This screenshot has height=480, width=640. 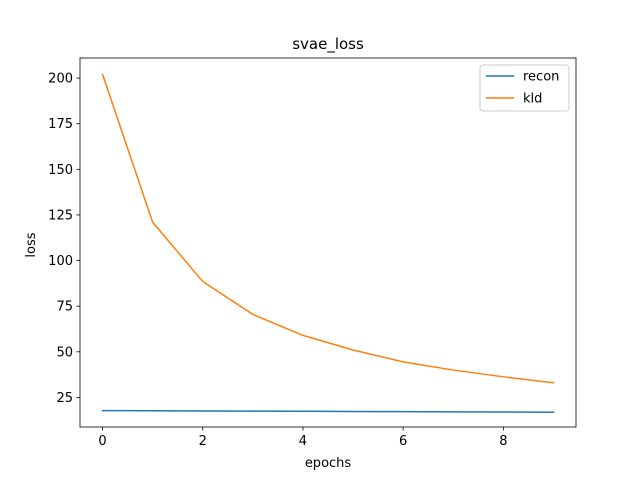 I want to click on x-axis-label: epochs, so click(x=328, y=463).